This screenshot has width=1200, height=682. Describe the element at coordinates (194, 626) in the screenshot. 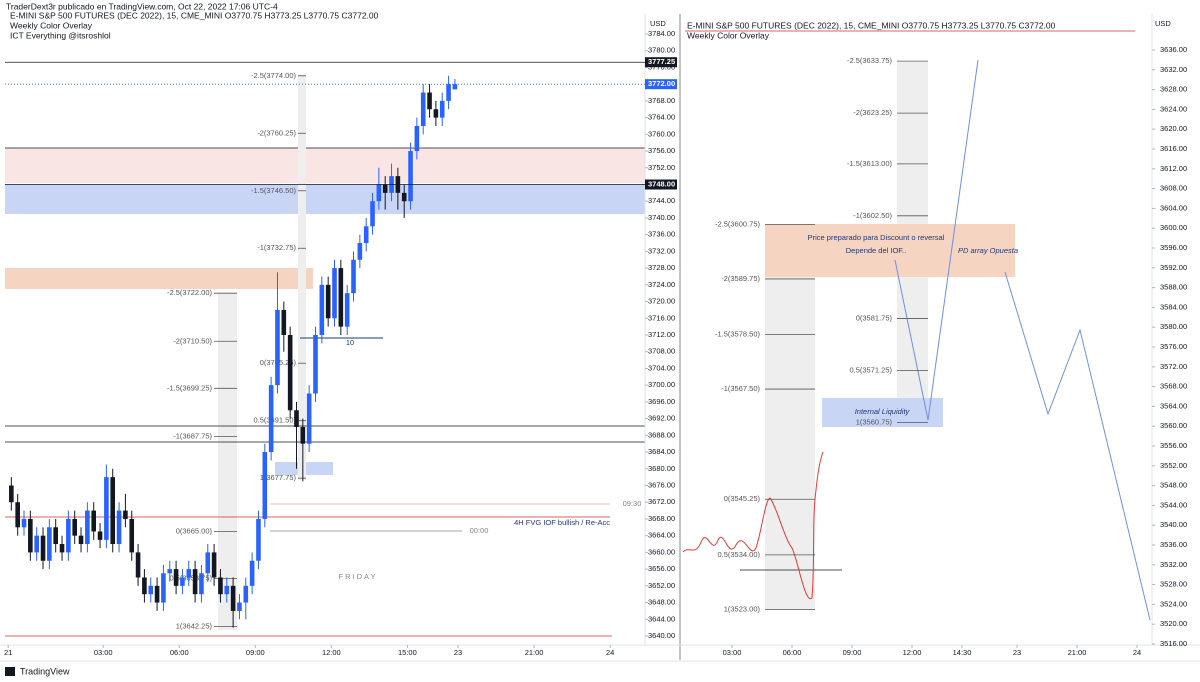

I see `fib-label: 1(3642.25)` at that location.